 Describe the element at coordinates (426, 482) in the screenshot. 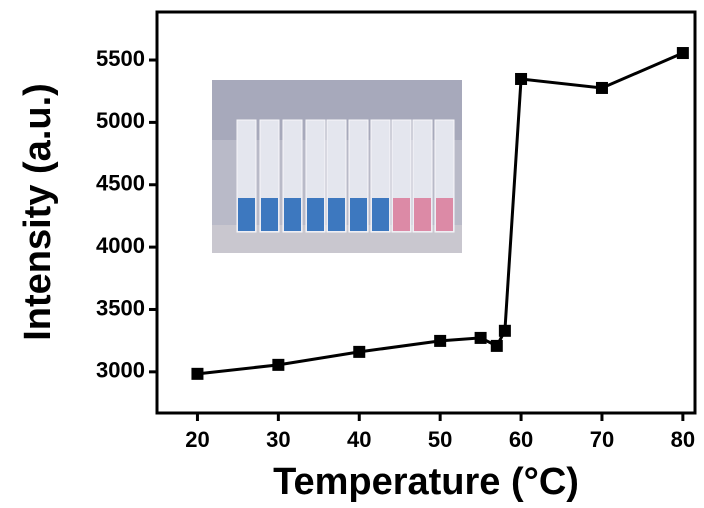

I see `x-axis-label: Temperature (°C)` at that location.